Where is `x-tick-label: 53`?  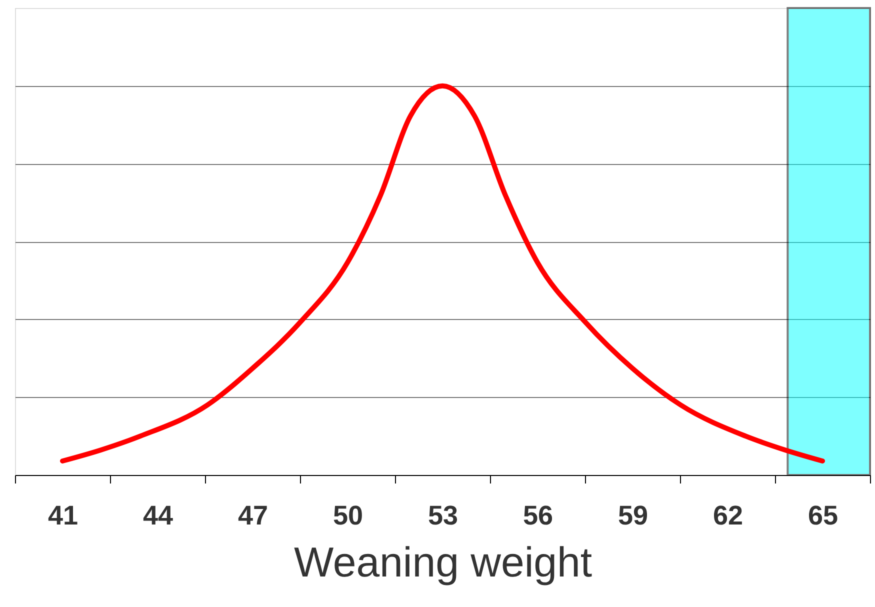 x-tick-label: 53 is located at coordinates (443, 515).